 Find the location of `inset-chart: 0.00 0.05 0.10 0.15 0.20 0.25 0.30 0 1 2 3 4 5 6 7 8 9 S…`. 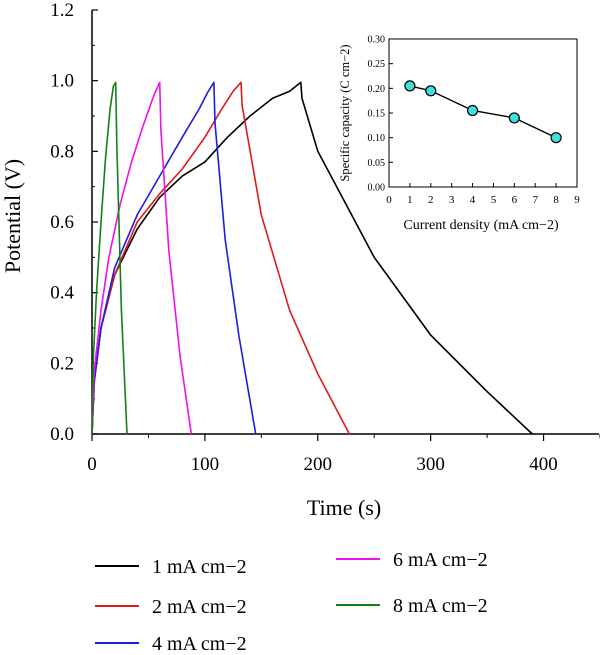

inset-chart: 0.00 0.05 0.10 0.15 0.20 0.25 0.30 0 1 2 3 4 5 6 7 8 9 S… is located at coordinates (459, 134).